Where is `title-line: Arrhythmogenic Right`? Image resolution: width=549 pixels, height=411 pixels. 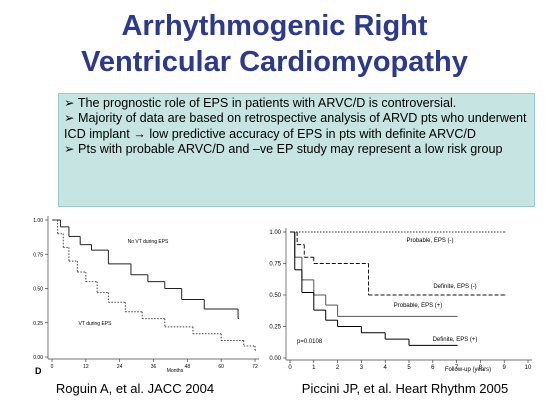
title-line: Arrhythmogenic Right is located at coordinates (274, 26).